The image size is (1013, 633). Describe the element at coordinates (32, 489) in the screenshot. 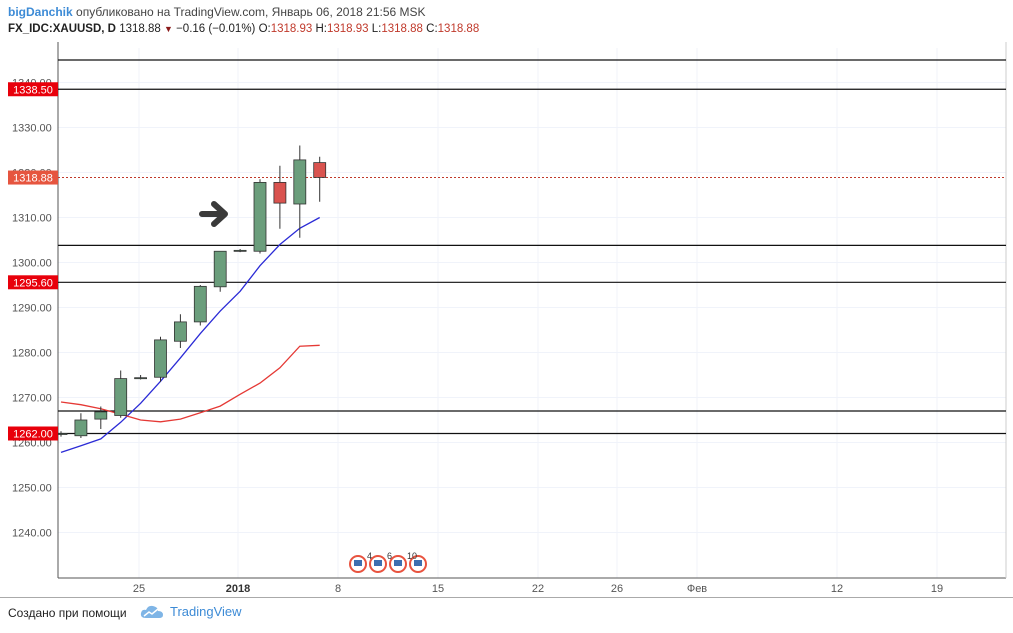

I see `y-tick-label: 1250.00` at that location.